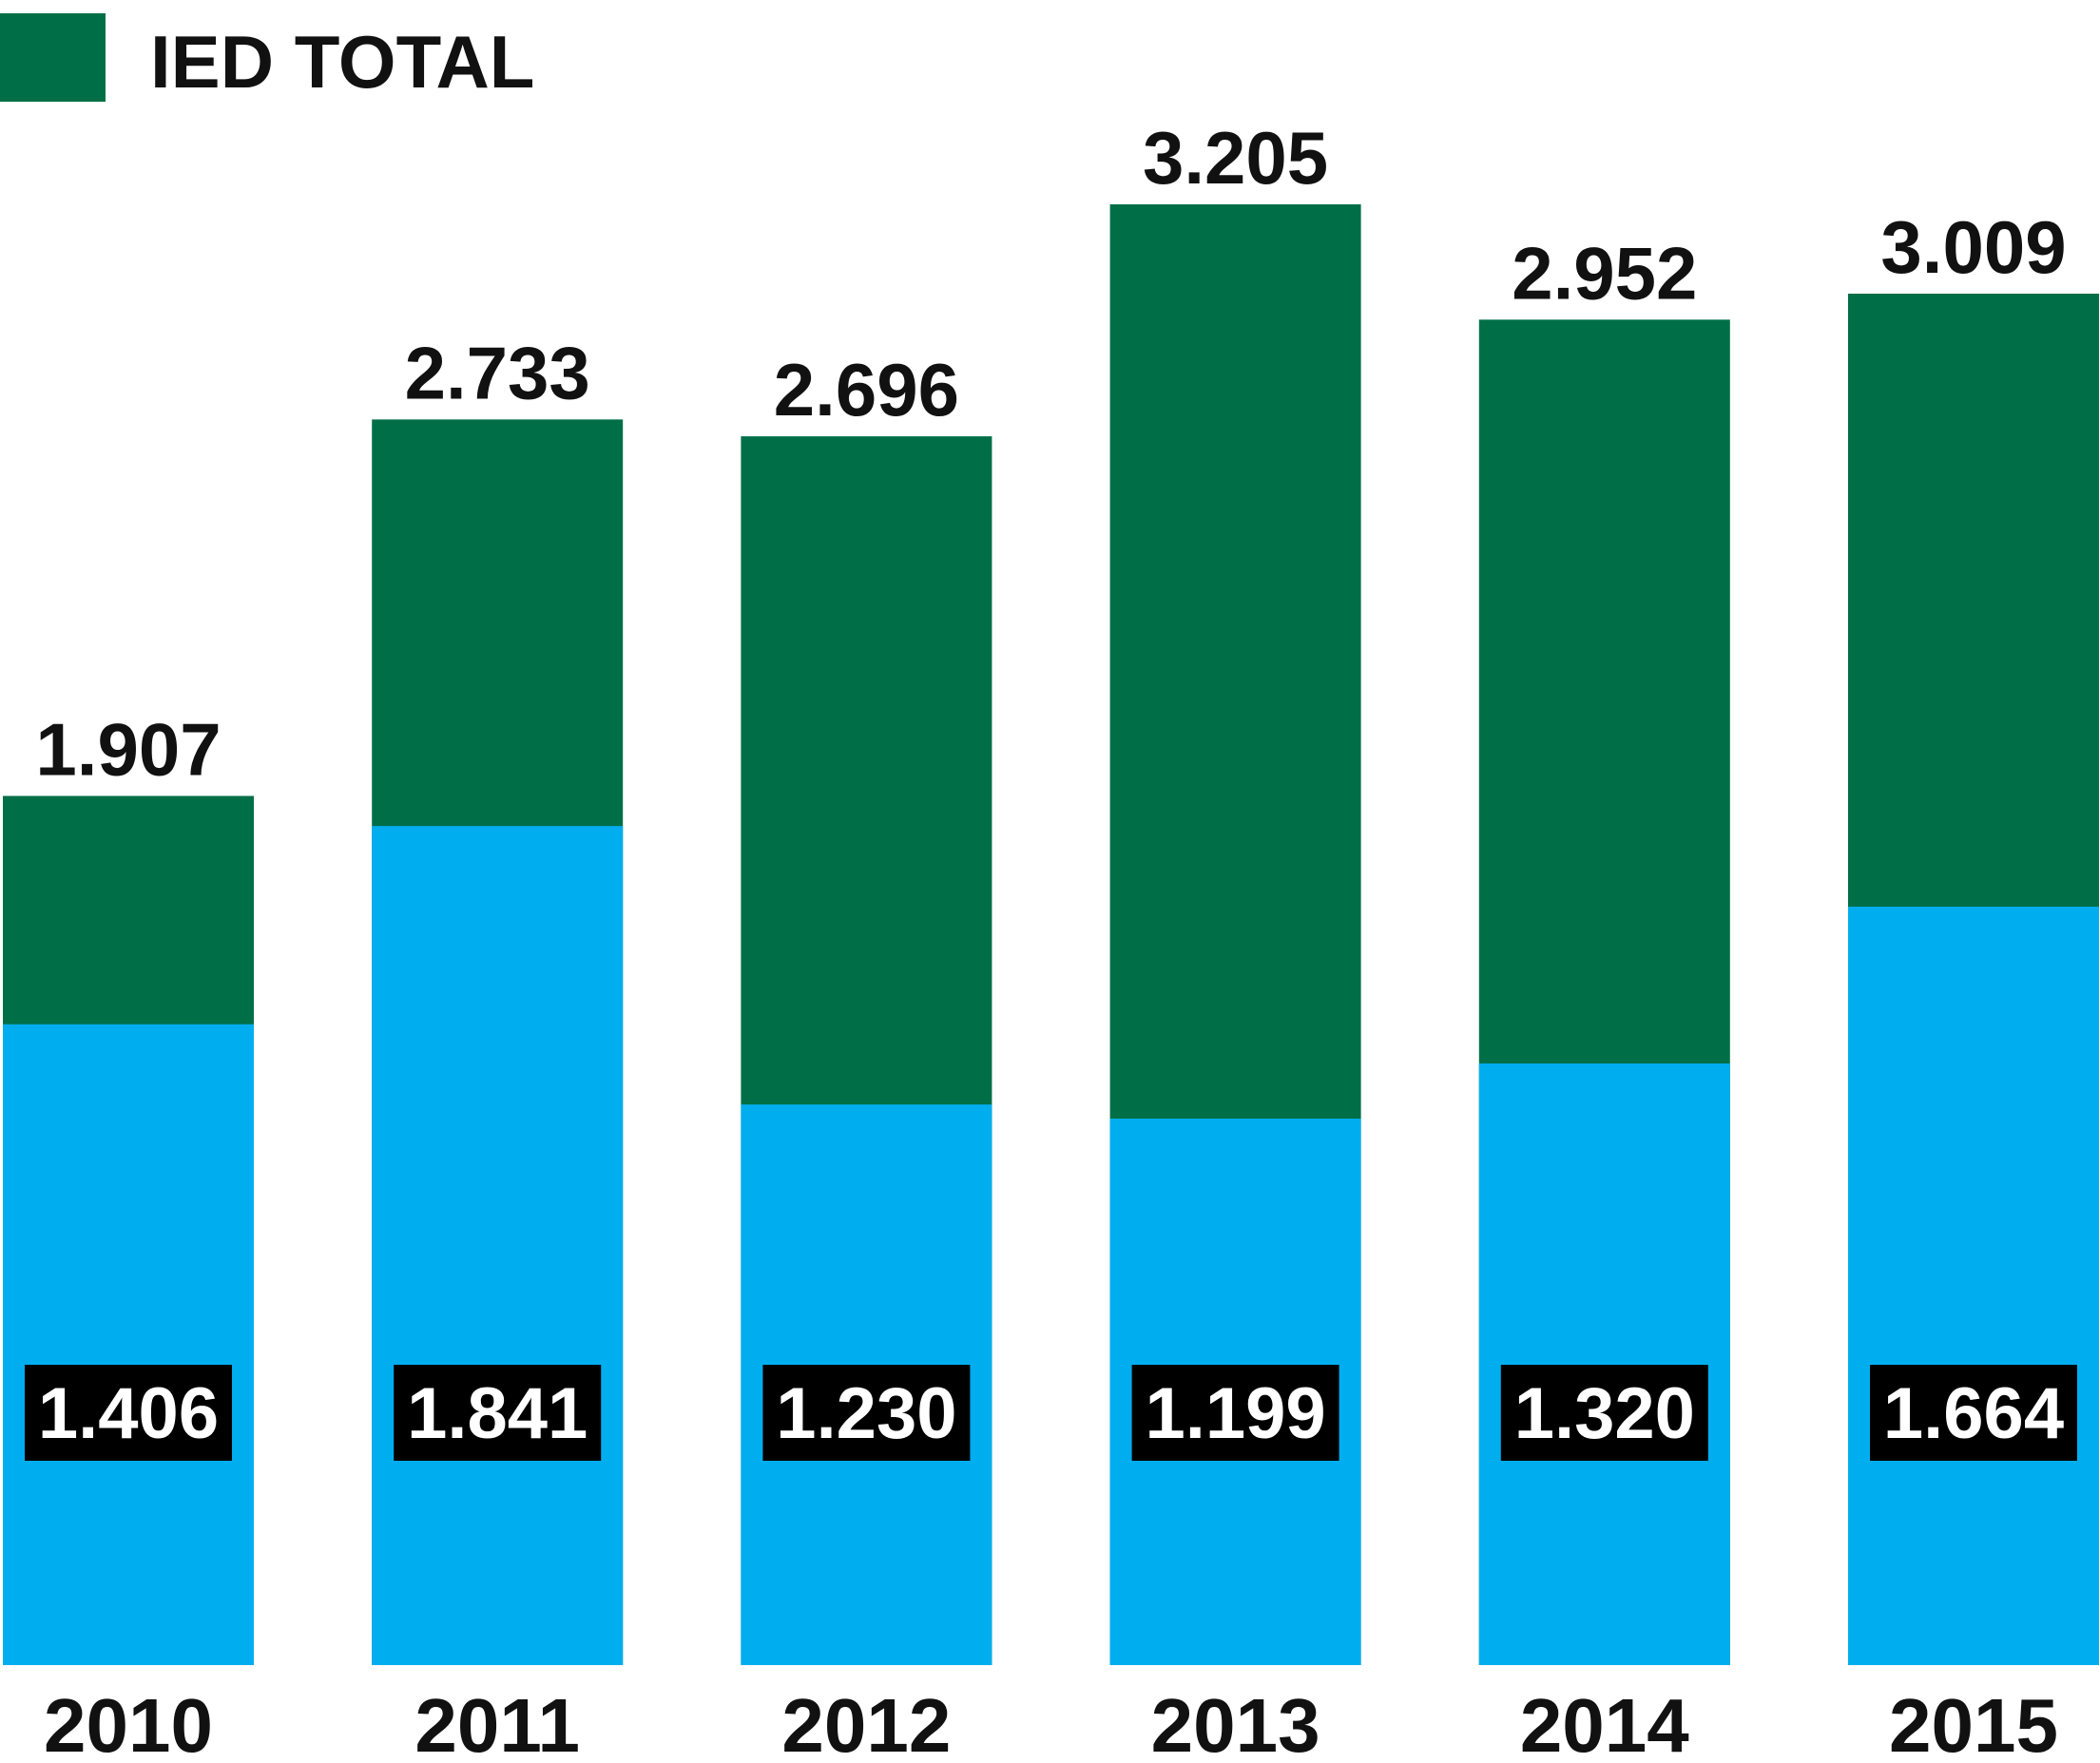 The height and width of the screenshot is (1763, 2100). I want to click on bar-base-2010, so click(128, 1344).